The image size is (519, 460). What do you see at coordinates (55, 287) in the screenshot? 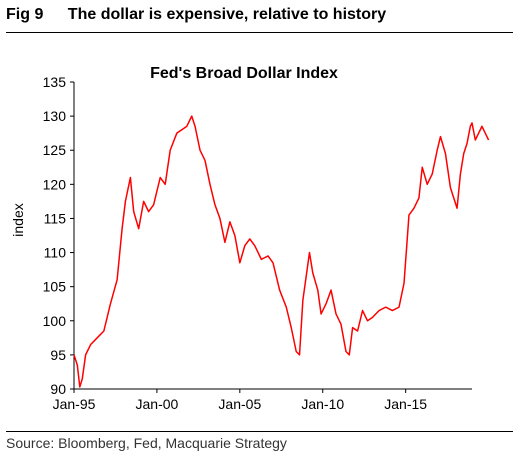
I see `y-tick-label: 105` at bounding box center [55, 287].